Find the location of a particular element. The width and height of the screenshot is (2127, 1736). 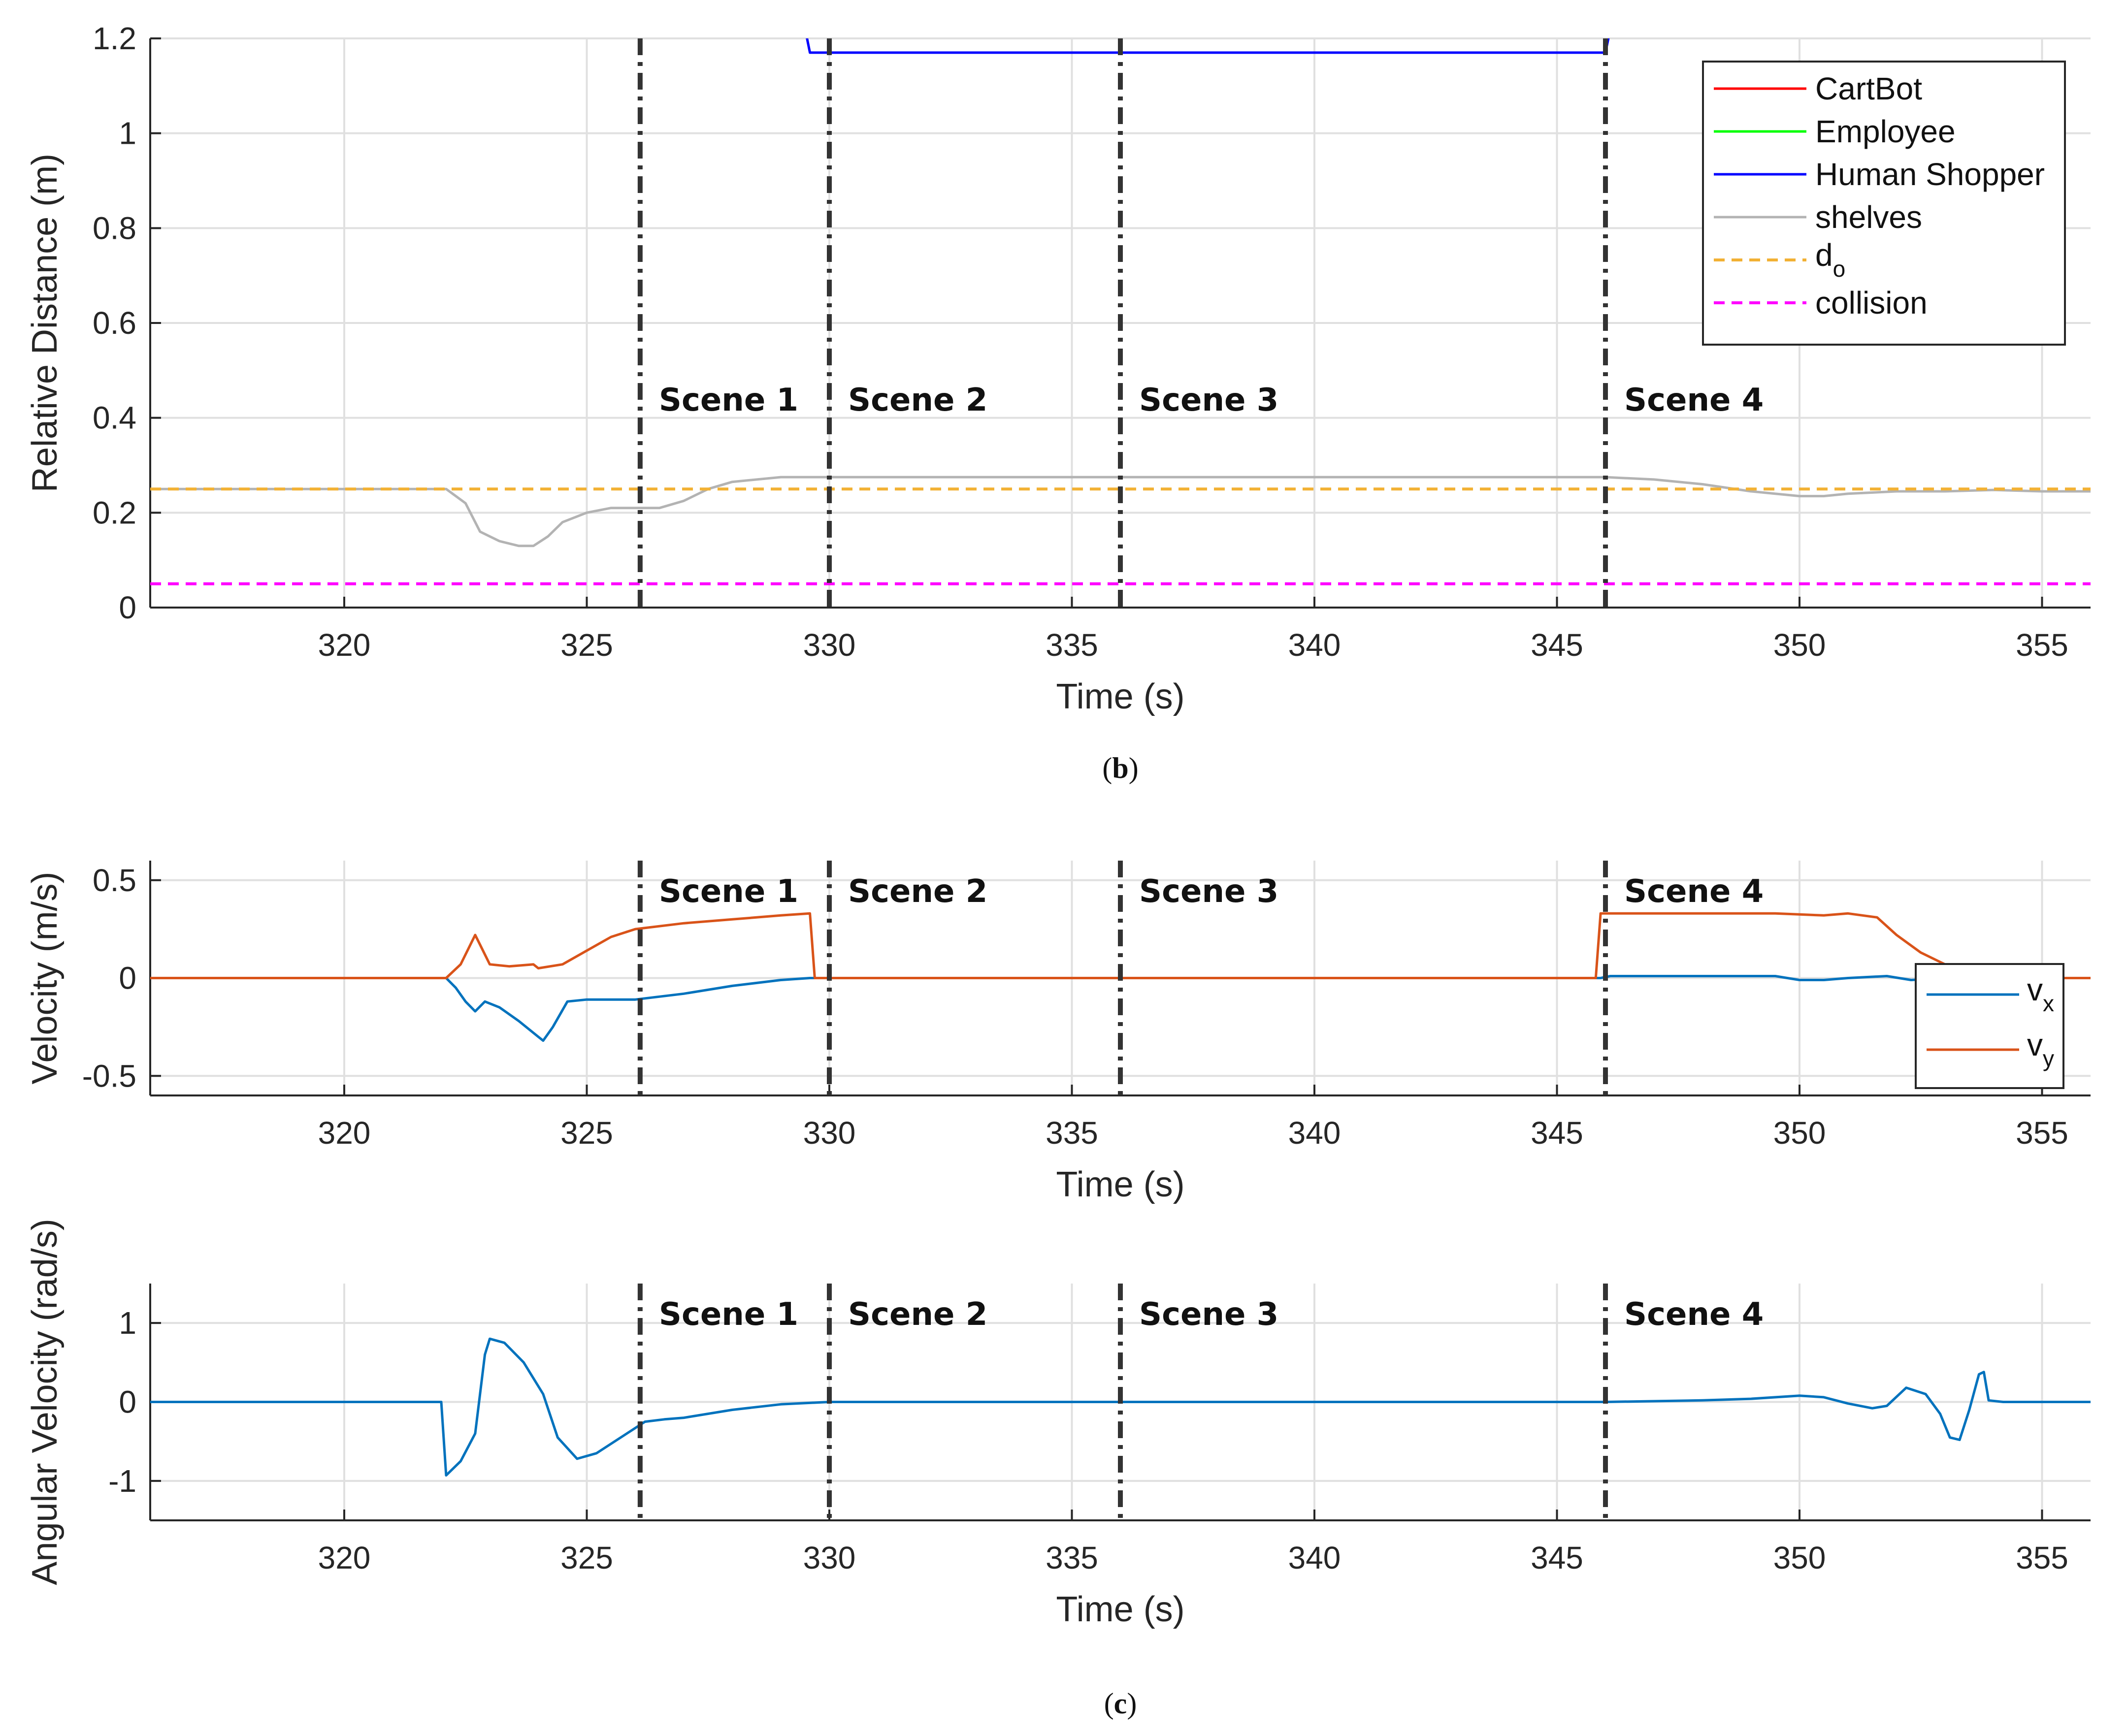

legend-entry-label: shelves is located at coordinates (1869, 217).